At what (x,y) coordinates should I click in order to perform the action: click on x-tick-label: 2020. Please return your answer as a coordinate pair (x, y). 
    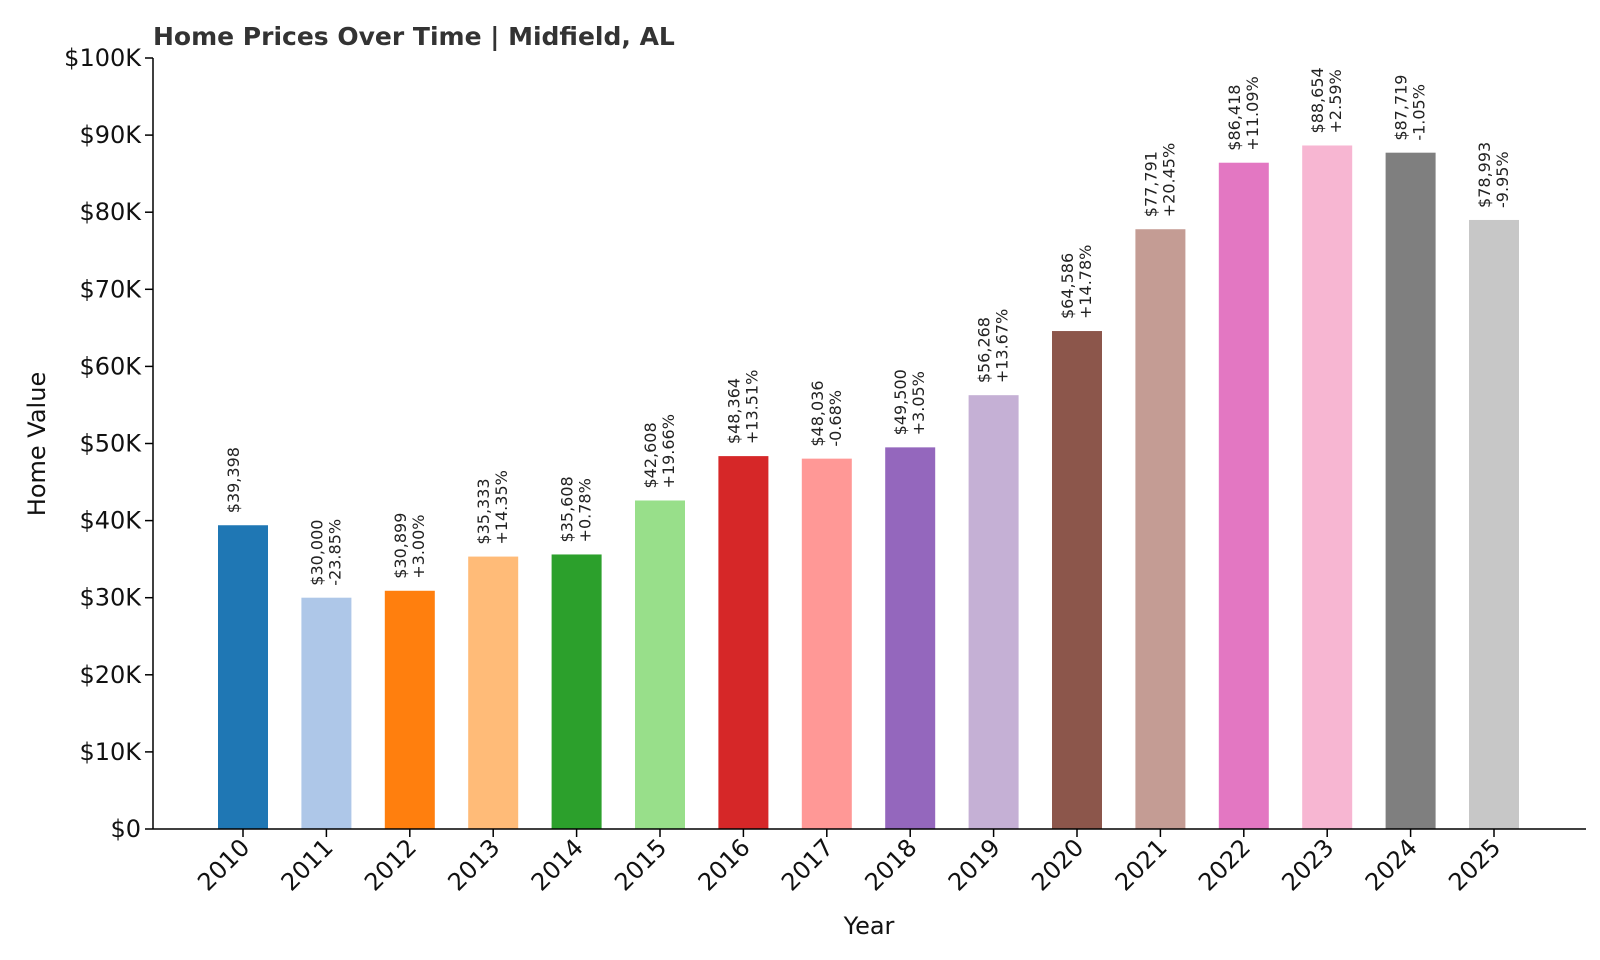
    Looking at the image, I should click on (1057, 864).